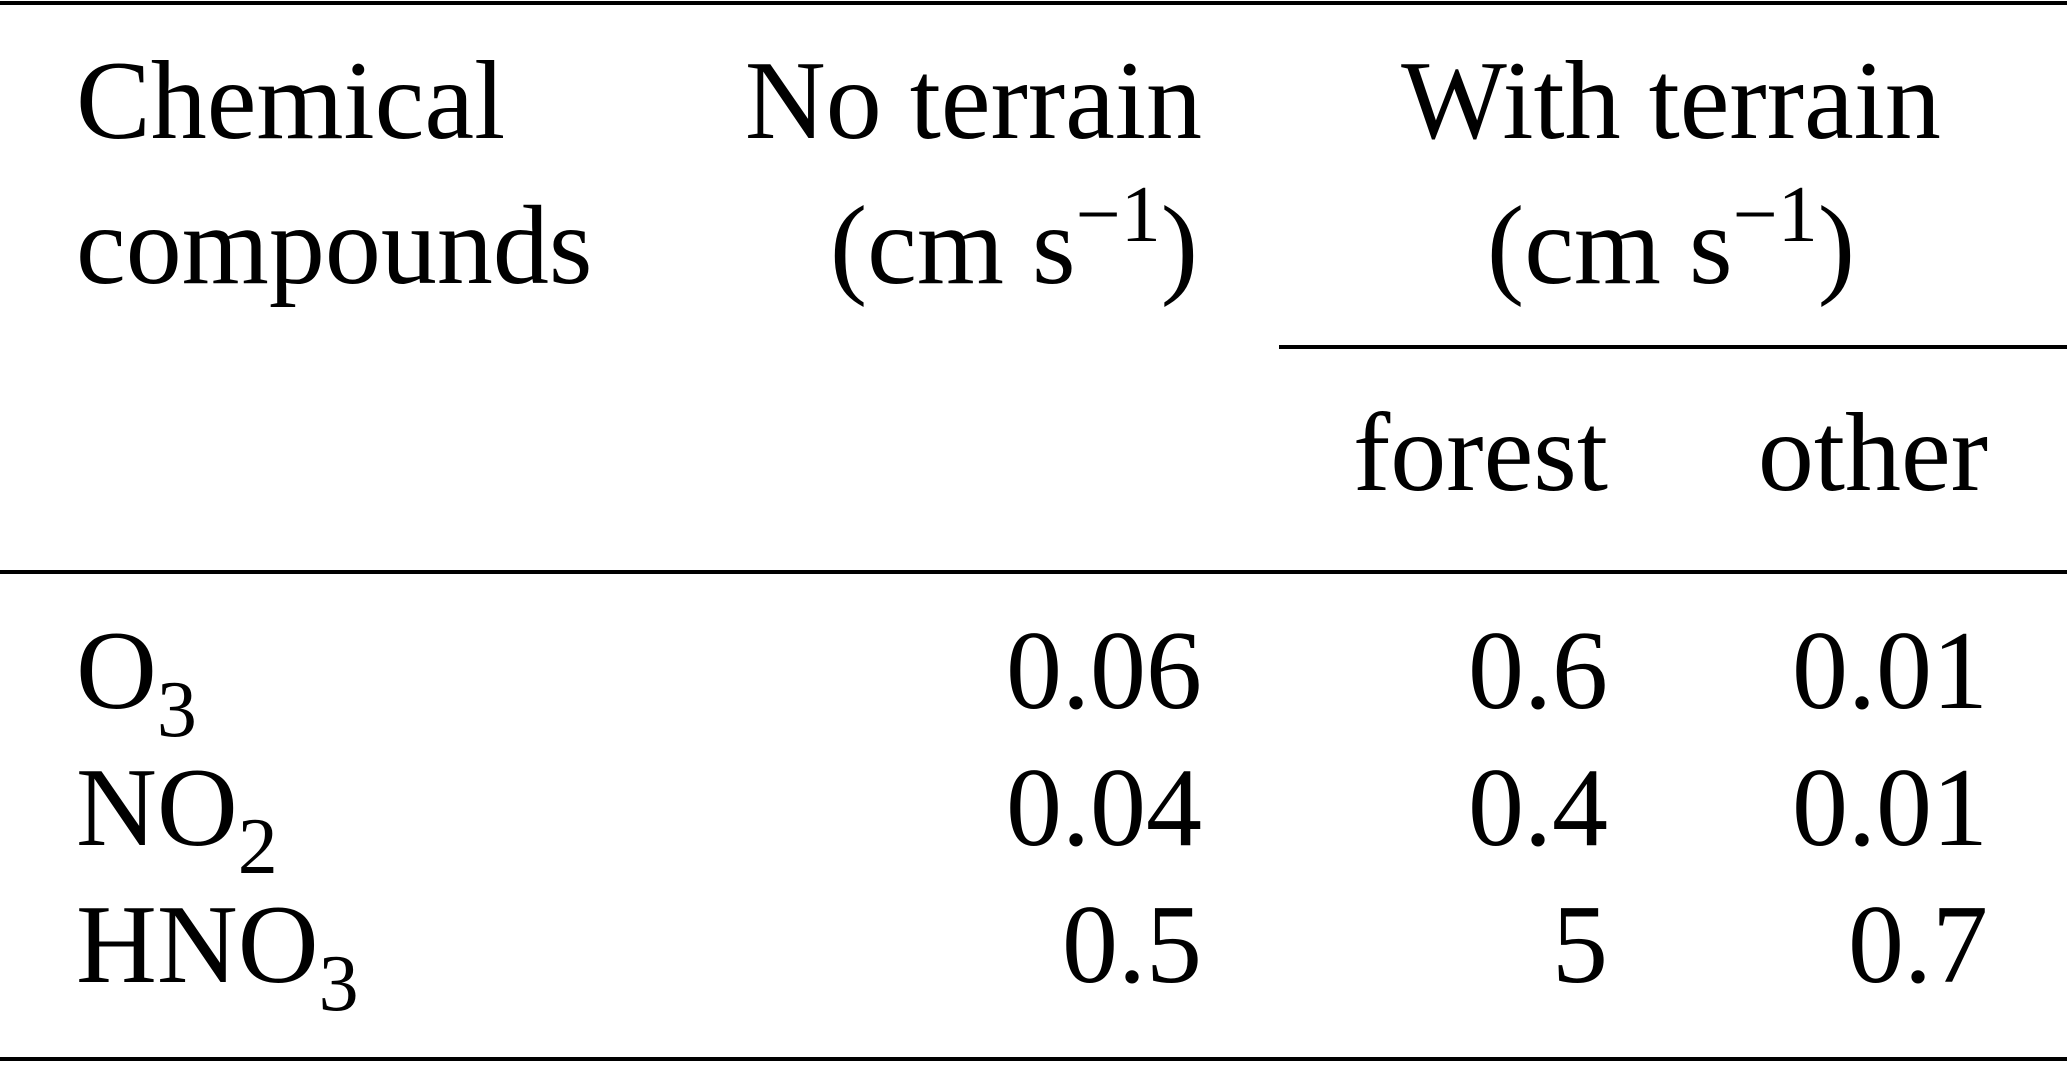 This screenshot has width=2067, height=1065. What do you see at coordinates (334, 246) in the screenshot?
I see `header-cell: compounds` at bounding box center [334, 246].